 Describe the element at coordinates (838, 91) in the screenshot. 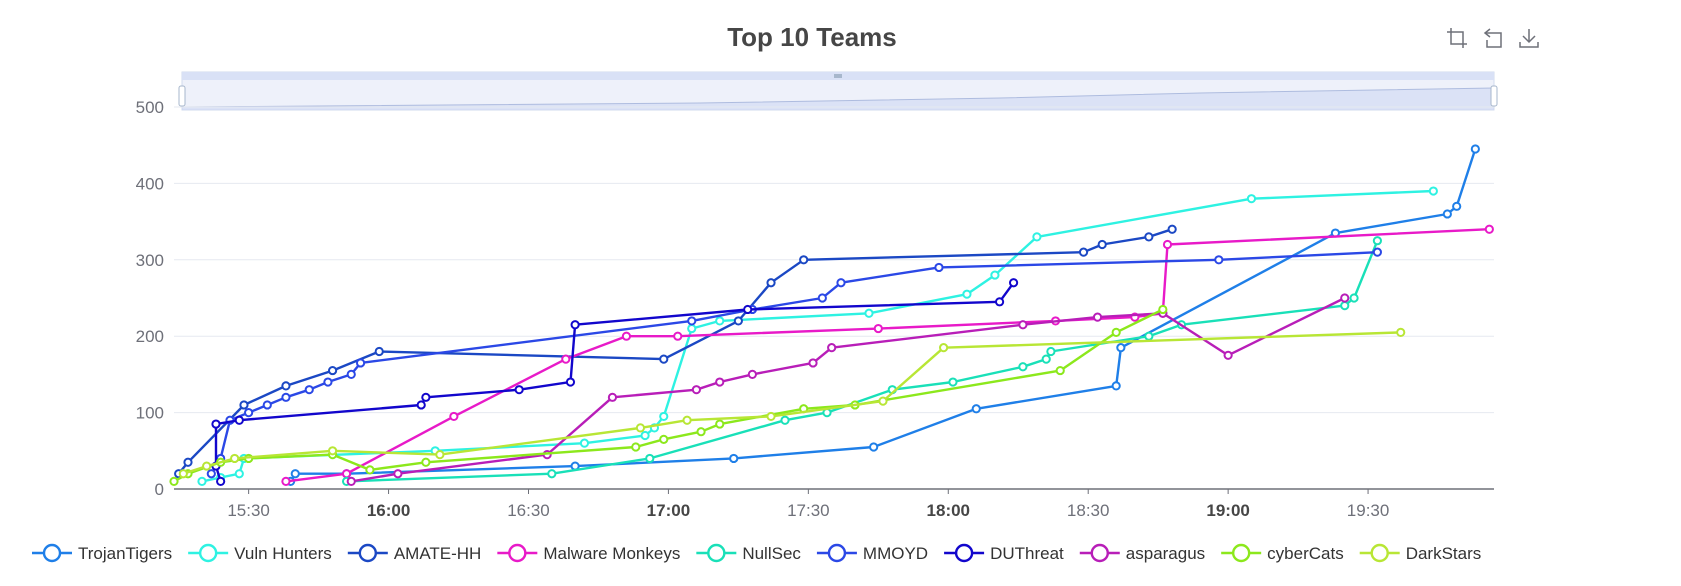

I see `data-zoom-slider` at that location.